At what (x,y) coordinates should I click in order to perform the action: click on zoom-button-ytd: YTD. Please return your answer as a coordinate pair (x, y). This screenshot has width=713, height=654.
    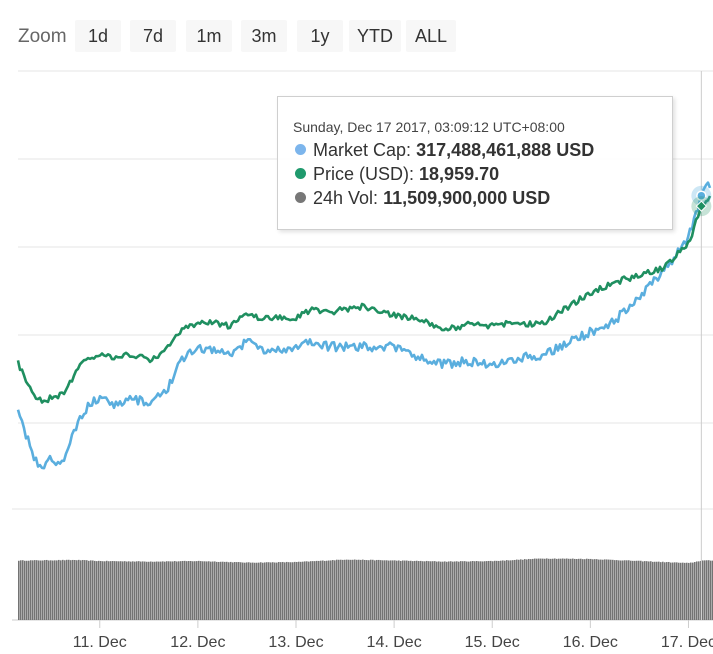
    Looking at the image, I should click on (375, 36).